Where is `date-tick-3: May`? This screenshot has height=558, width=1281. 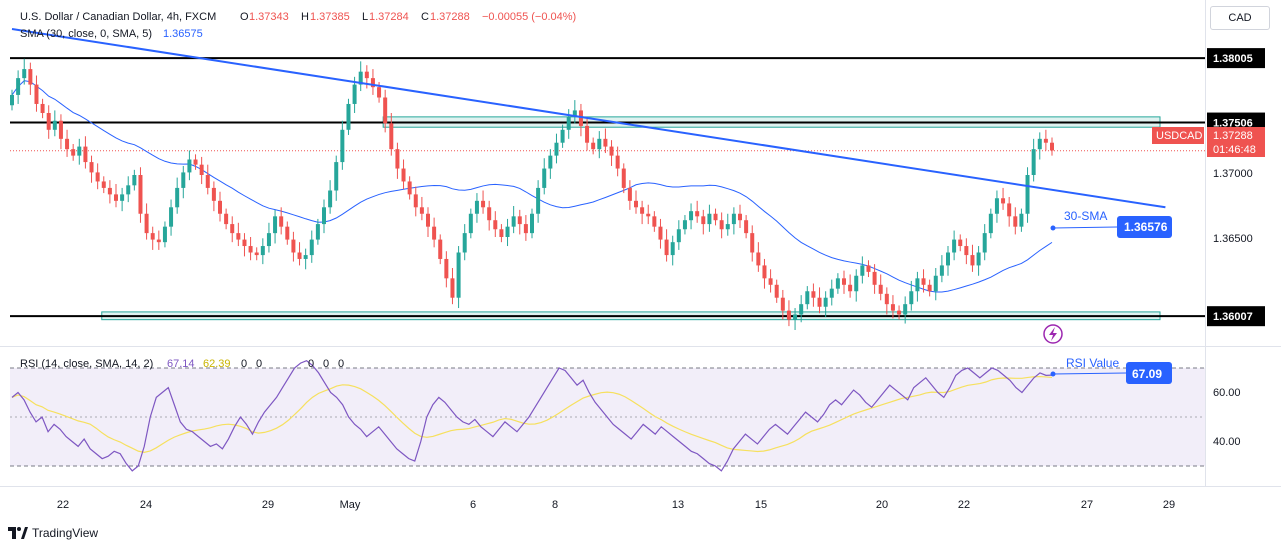 date-tick-3: May is located at coordinates (350, 505).